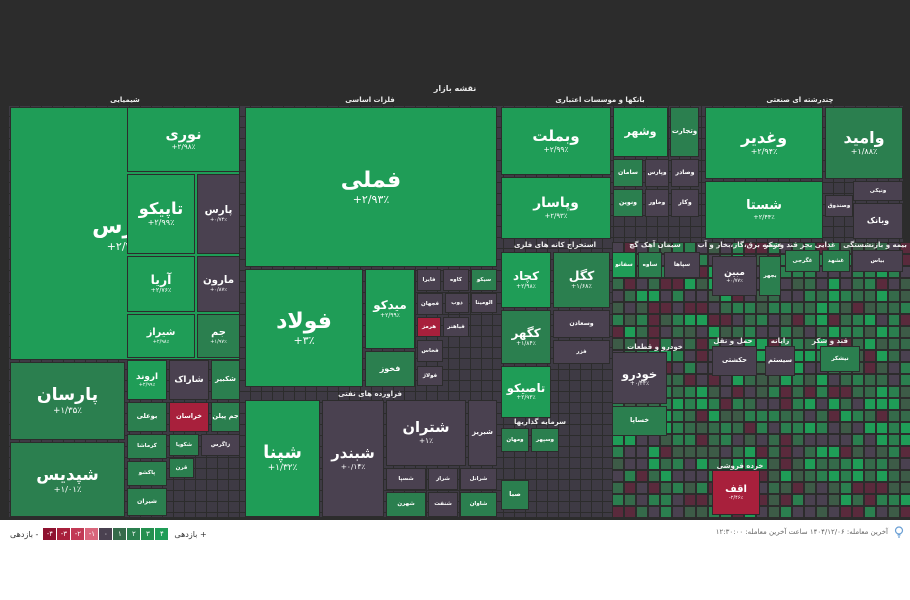 Image resolution: width=910 pixels, height=600 pixels. What do you see at coordinates (545, 439) in the screenshot?
I see `tile-name: وسپهر` at bounding box center [545, 439].